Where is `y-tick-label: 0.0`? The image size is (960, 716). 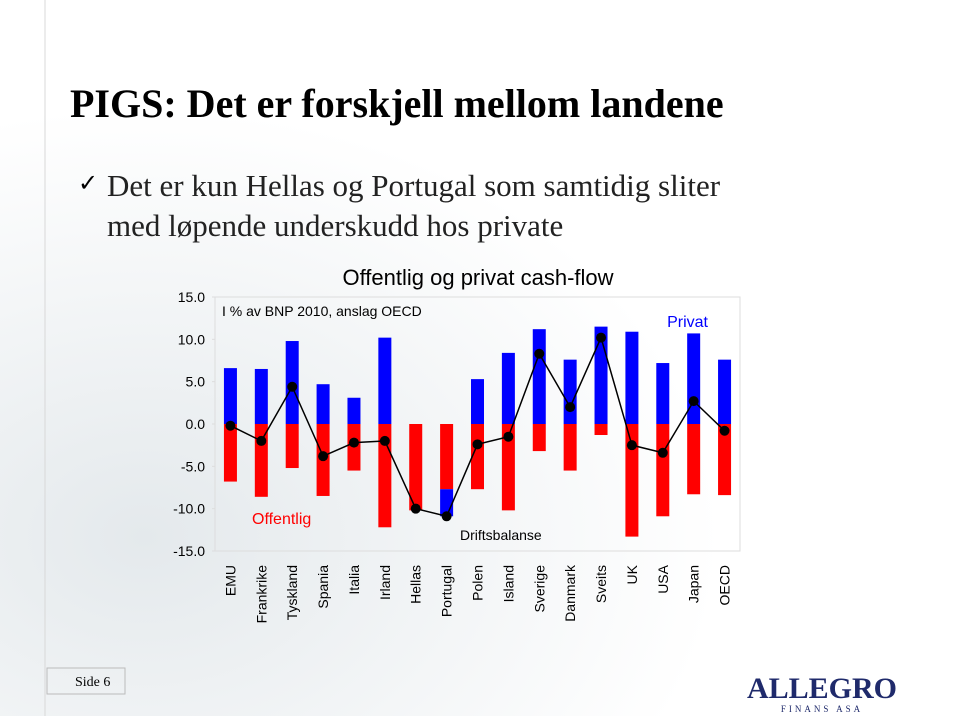
y-tick-label: 0.0 is located at coordinates (196, 424).